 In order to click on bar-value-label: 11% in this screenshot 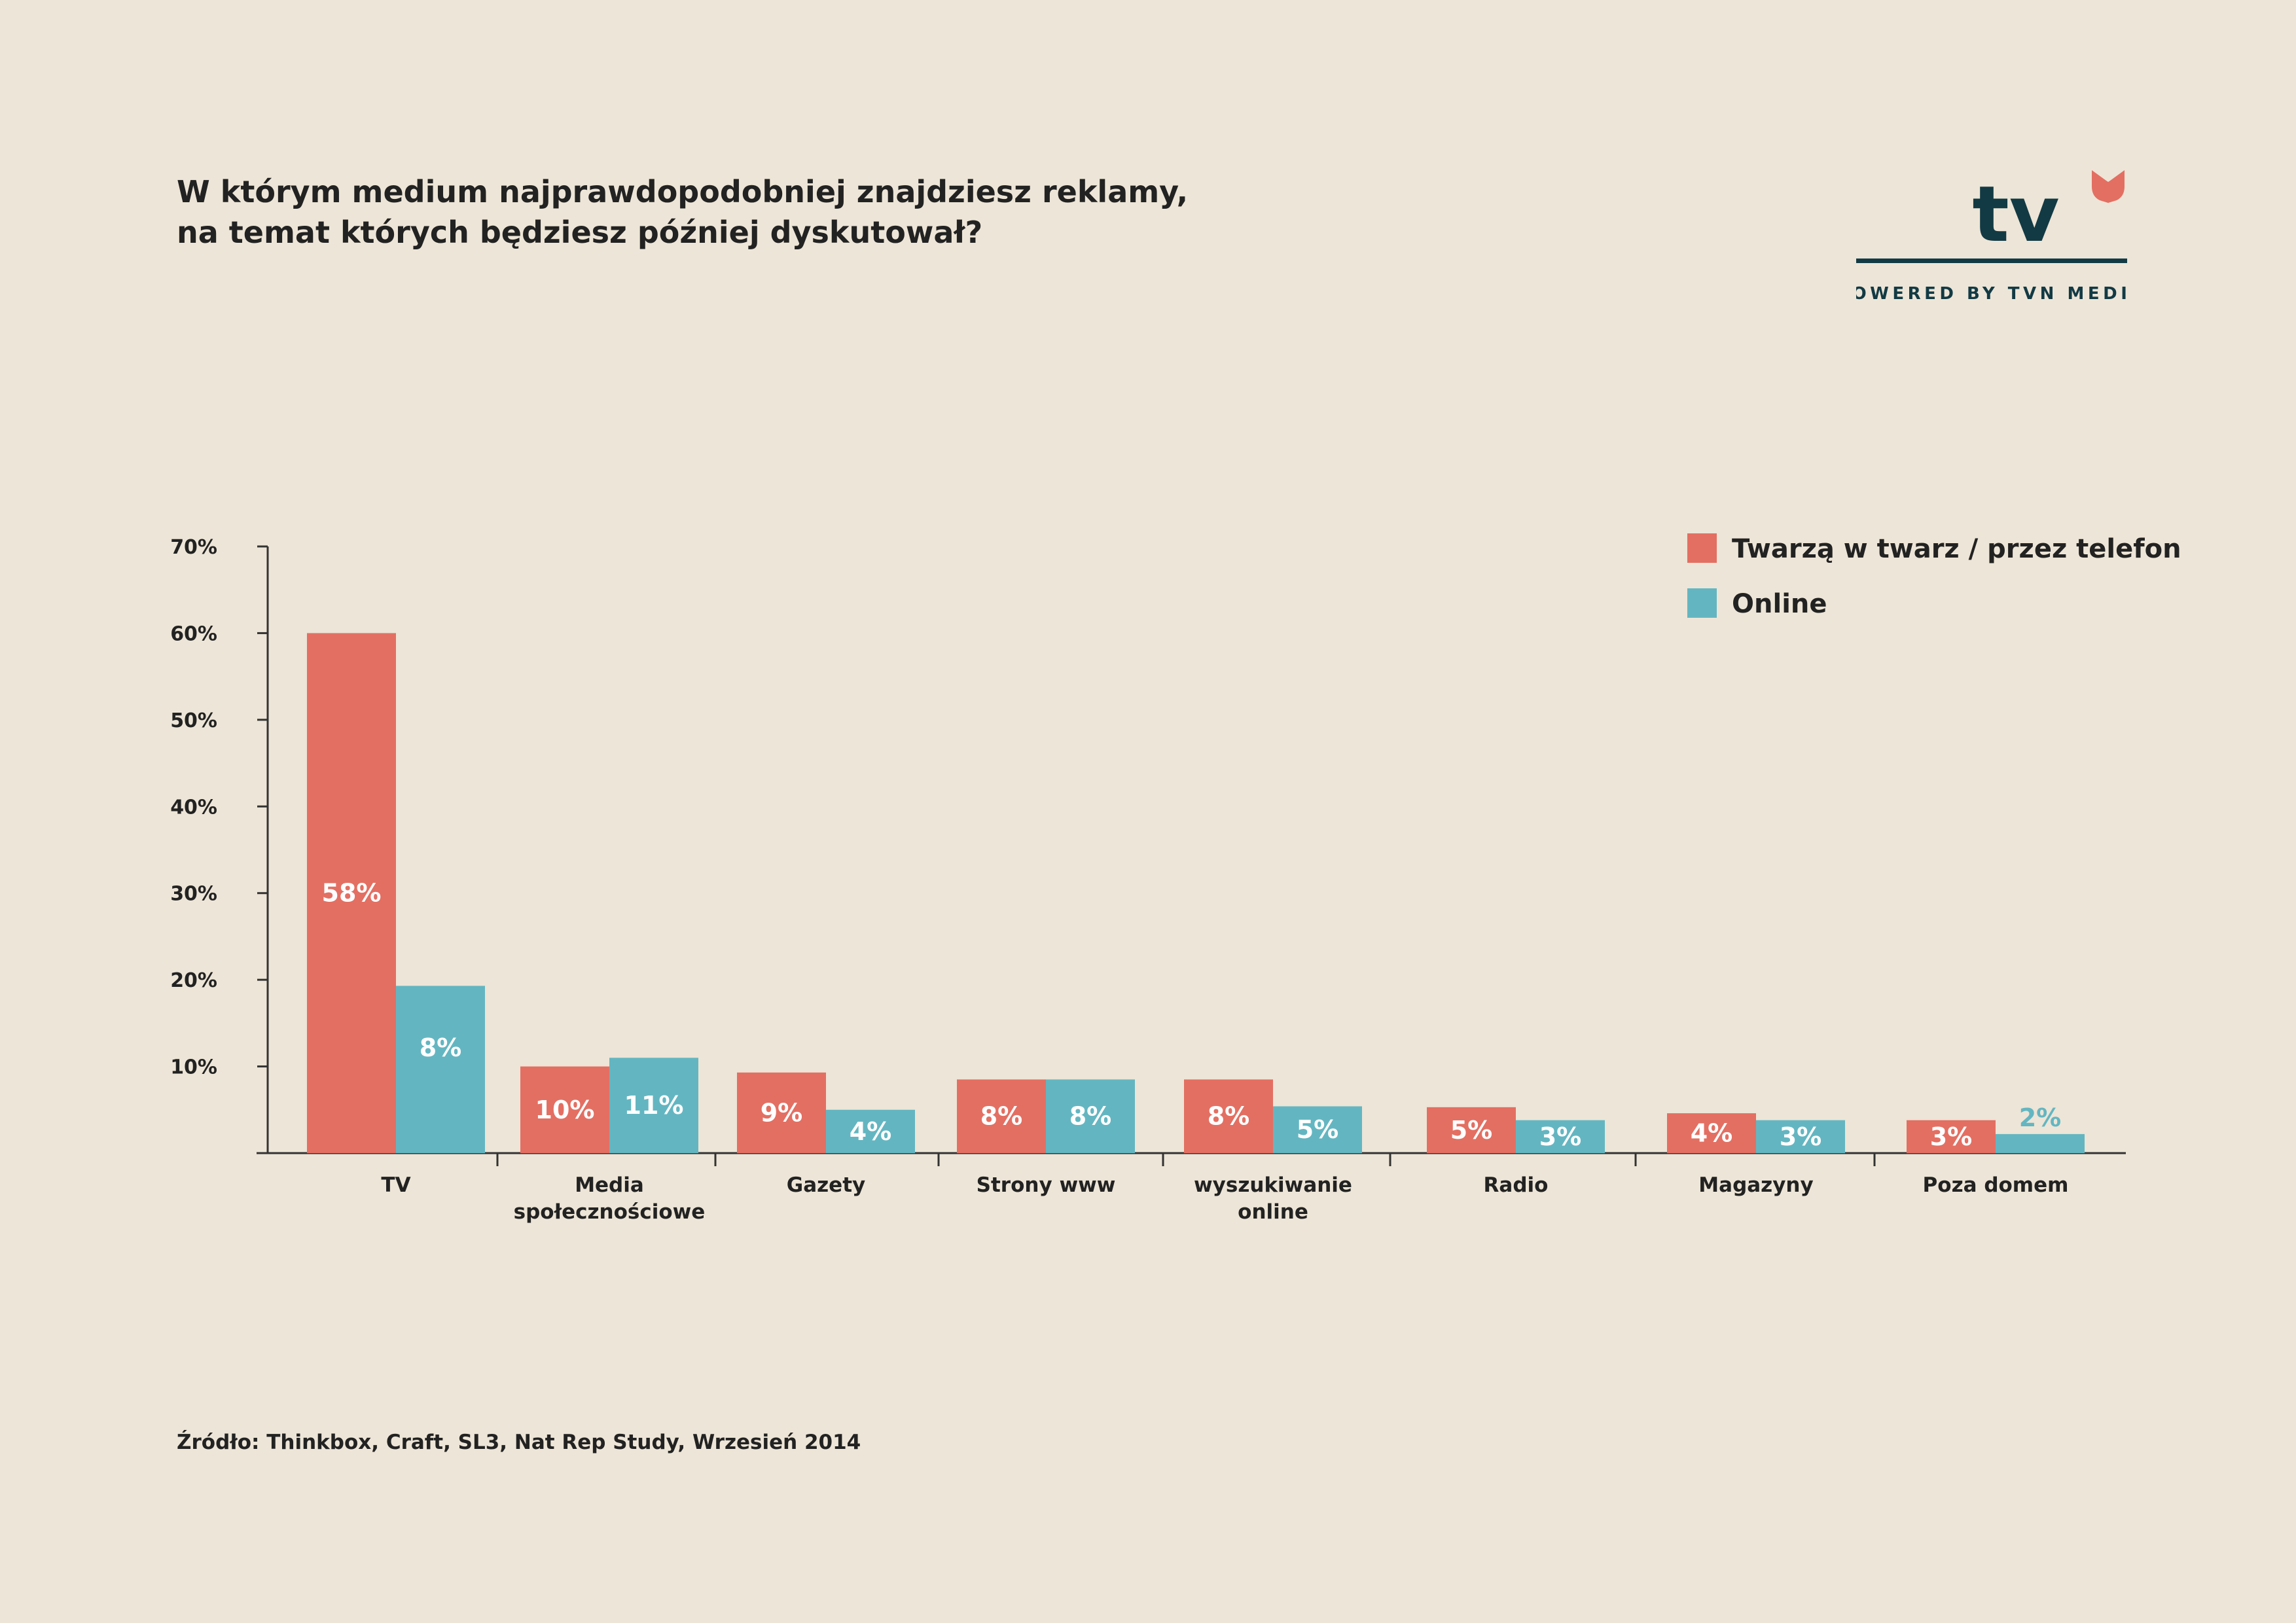, I will do `click(654, 1105)`.